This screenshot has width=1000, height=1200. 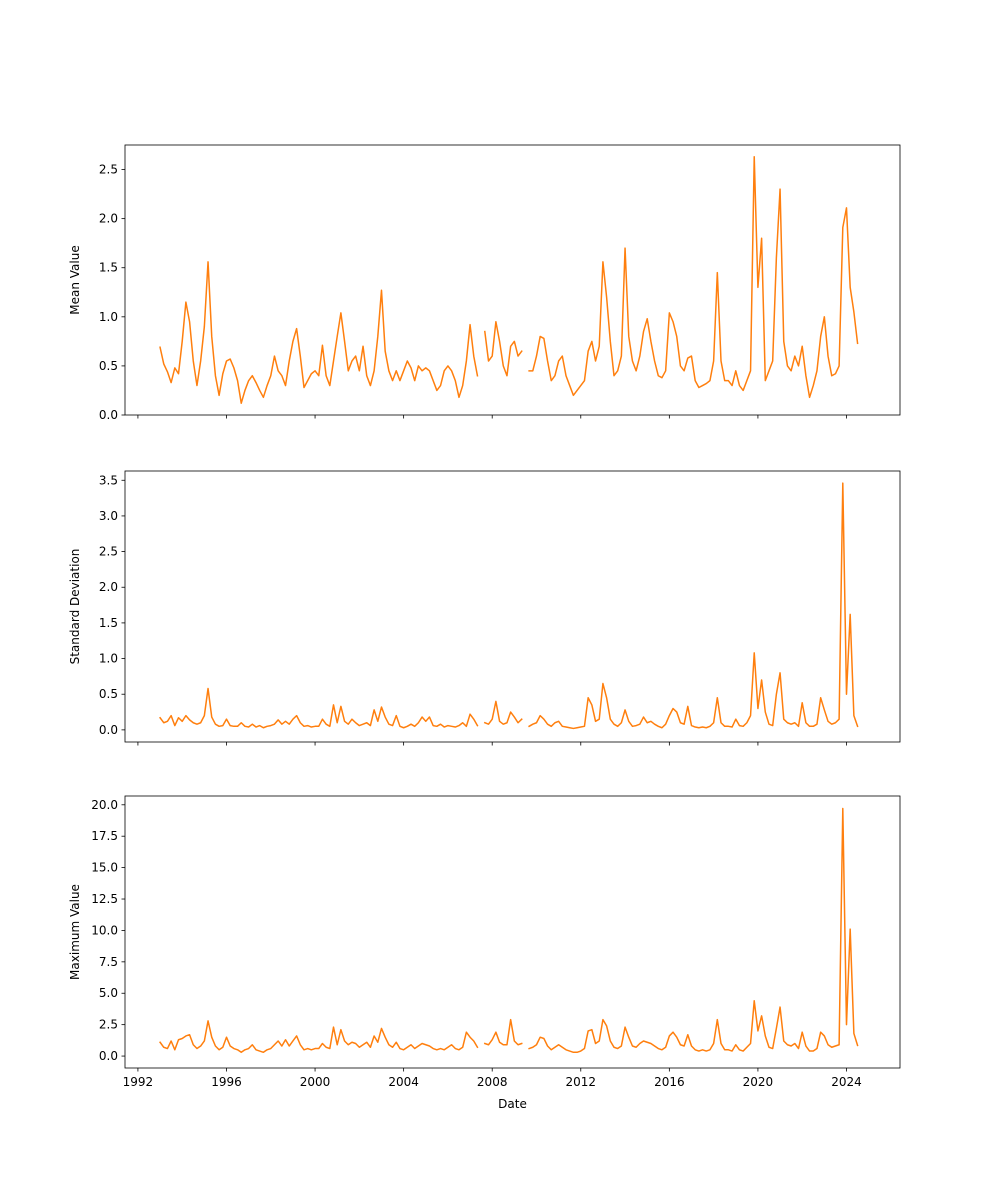 I want to click on y-tick-label: 17.5, so click(x=104, y=836).